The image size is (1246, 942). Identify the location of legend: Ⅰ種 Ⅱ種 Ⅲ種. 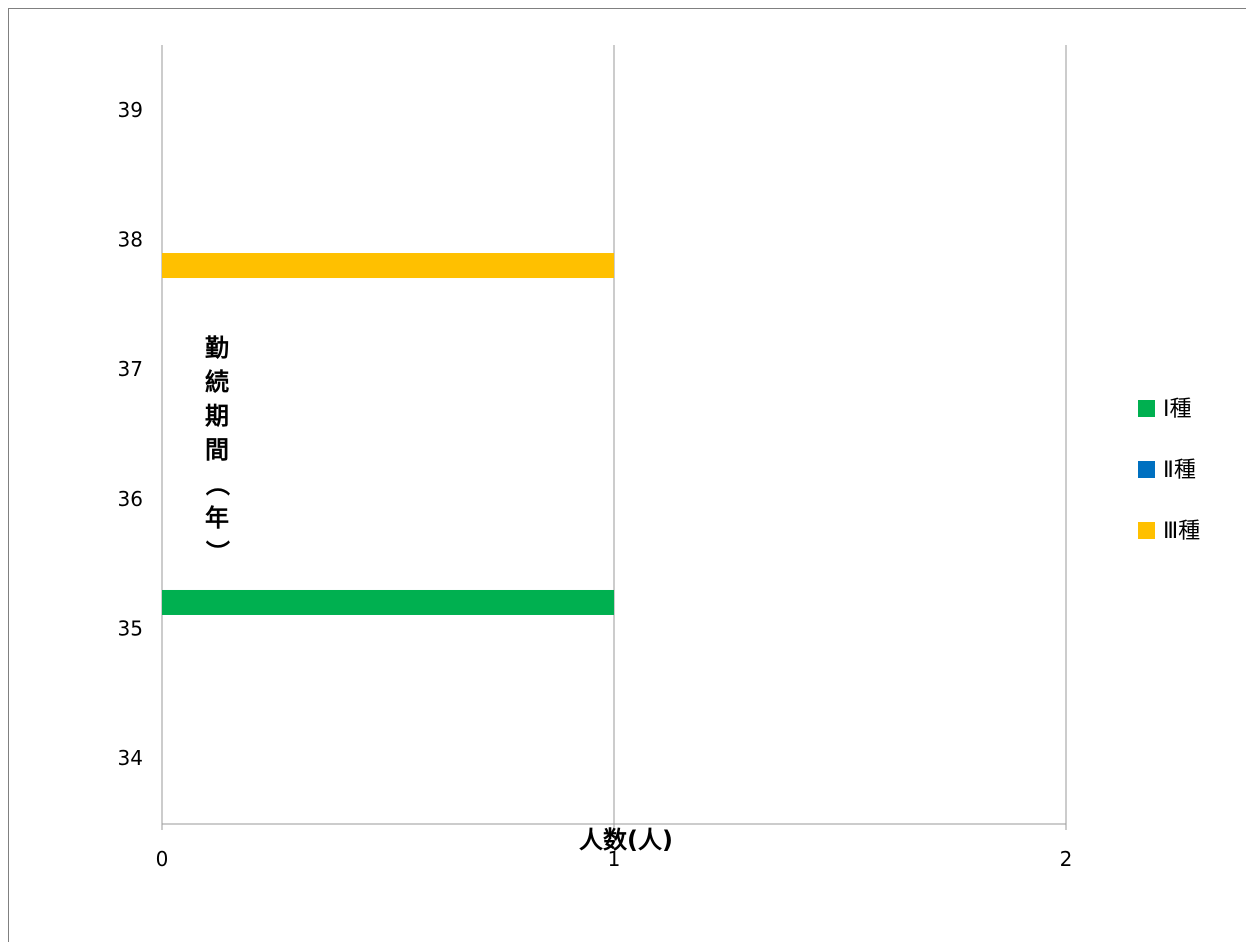
(1169, 470).